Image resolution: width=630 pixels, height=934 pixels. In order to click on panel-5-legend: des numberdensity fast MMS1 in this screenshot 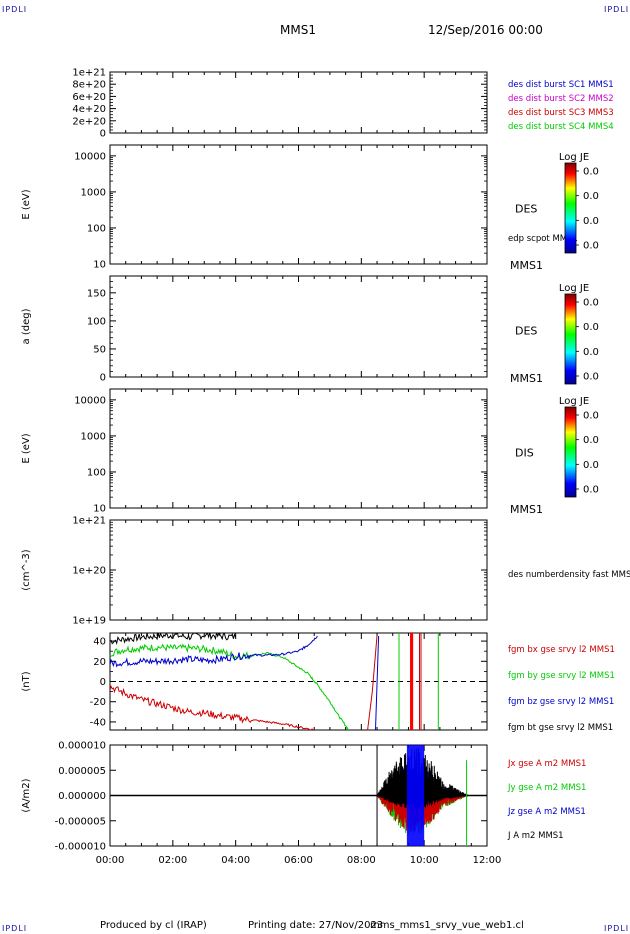, I will do `click(569, 575)`.